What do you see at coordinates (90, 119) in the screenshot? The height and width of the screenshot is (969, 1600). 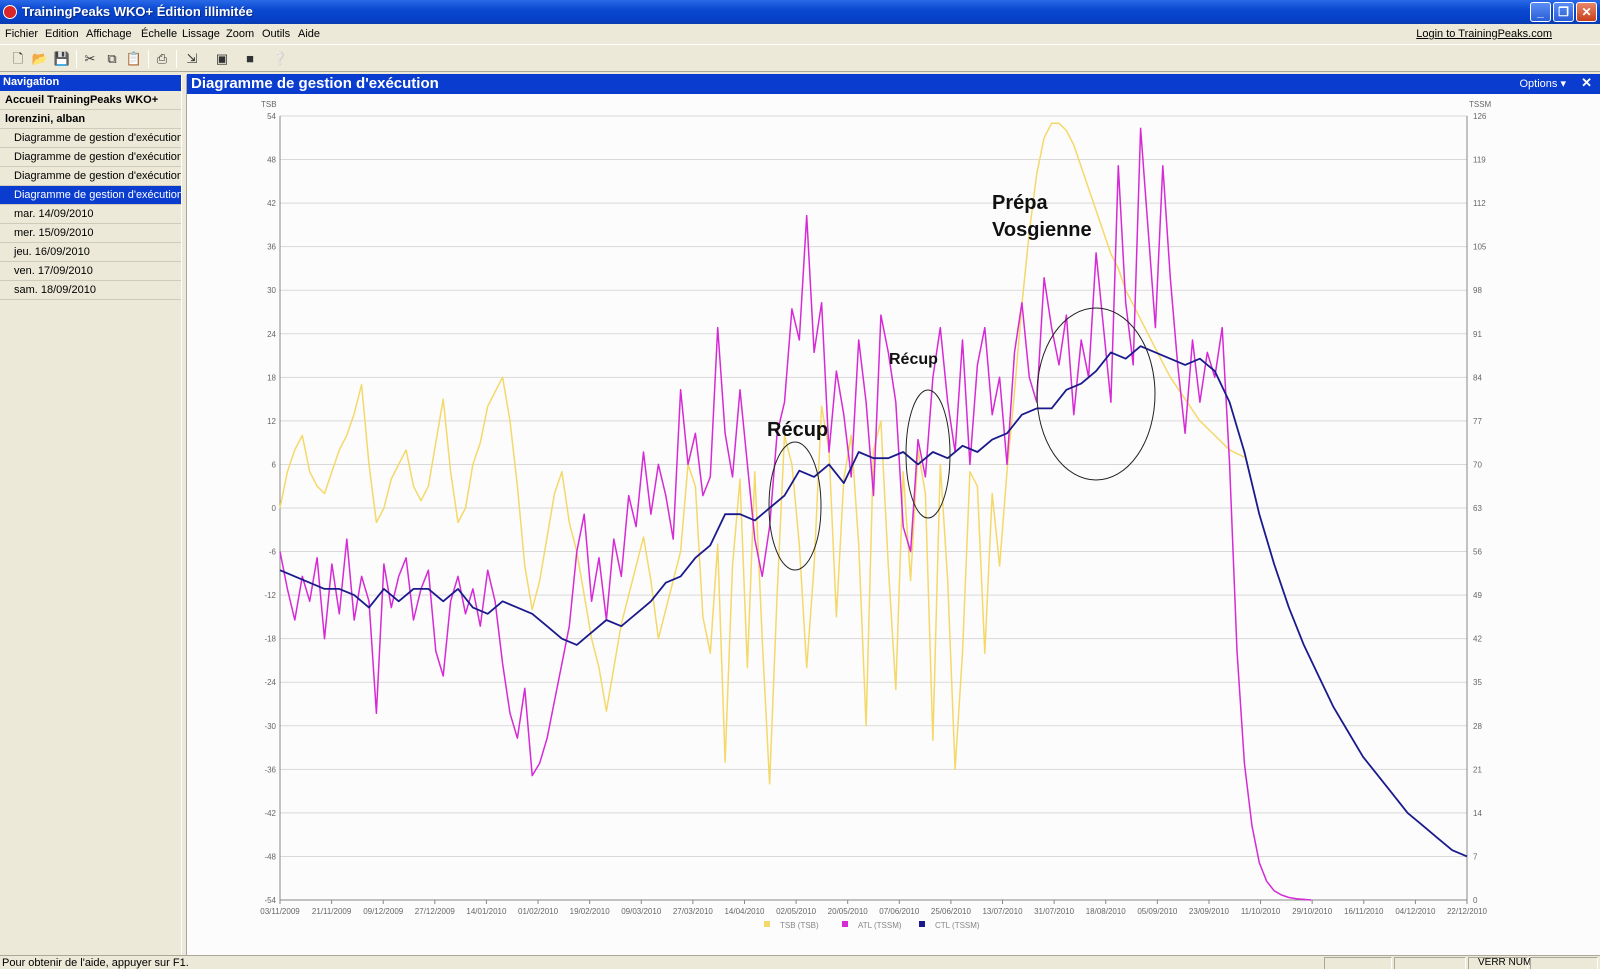 I see `nav-item-athlete: lorenzini, alban` at bounding box center [90, 119].